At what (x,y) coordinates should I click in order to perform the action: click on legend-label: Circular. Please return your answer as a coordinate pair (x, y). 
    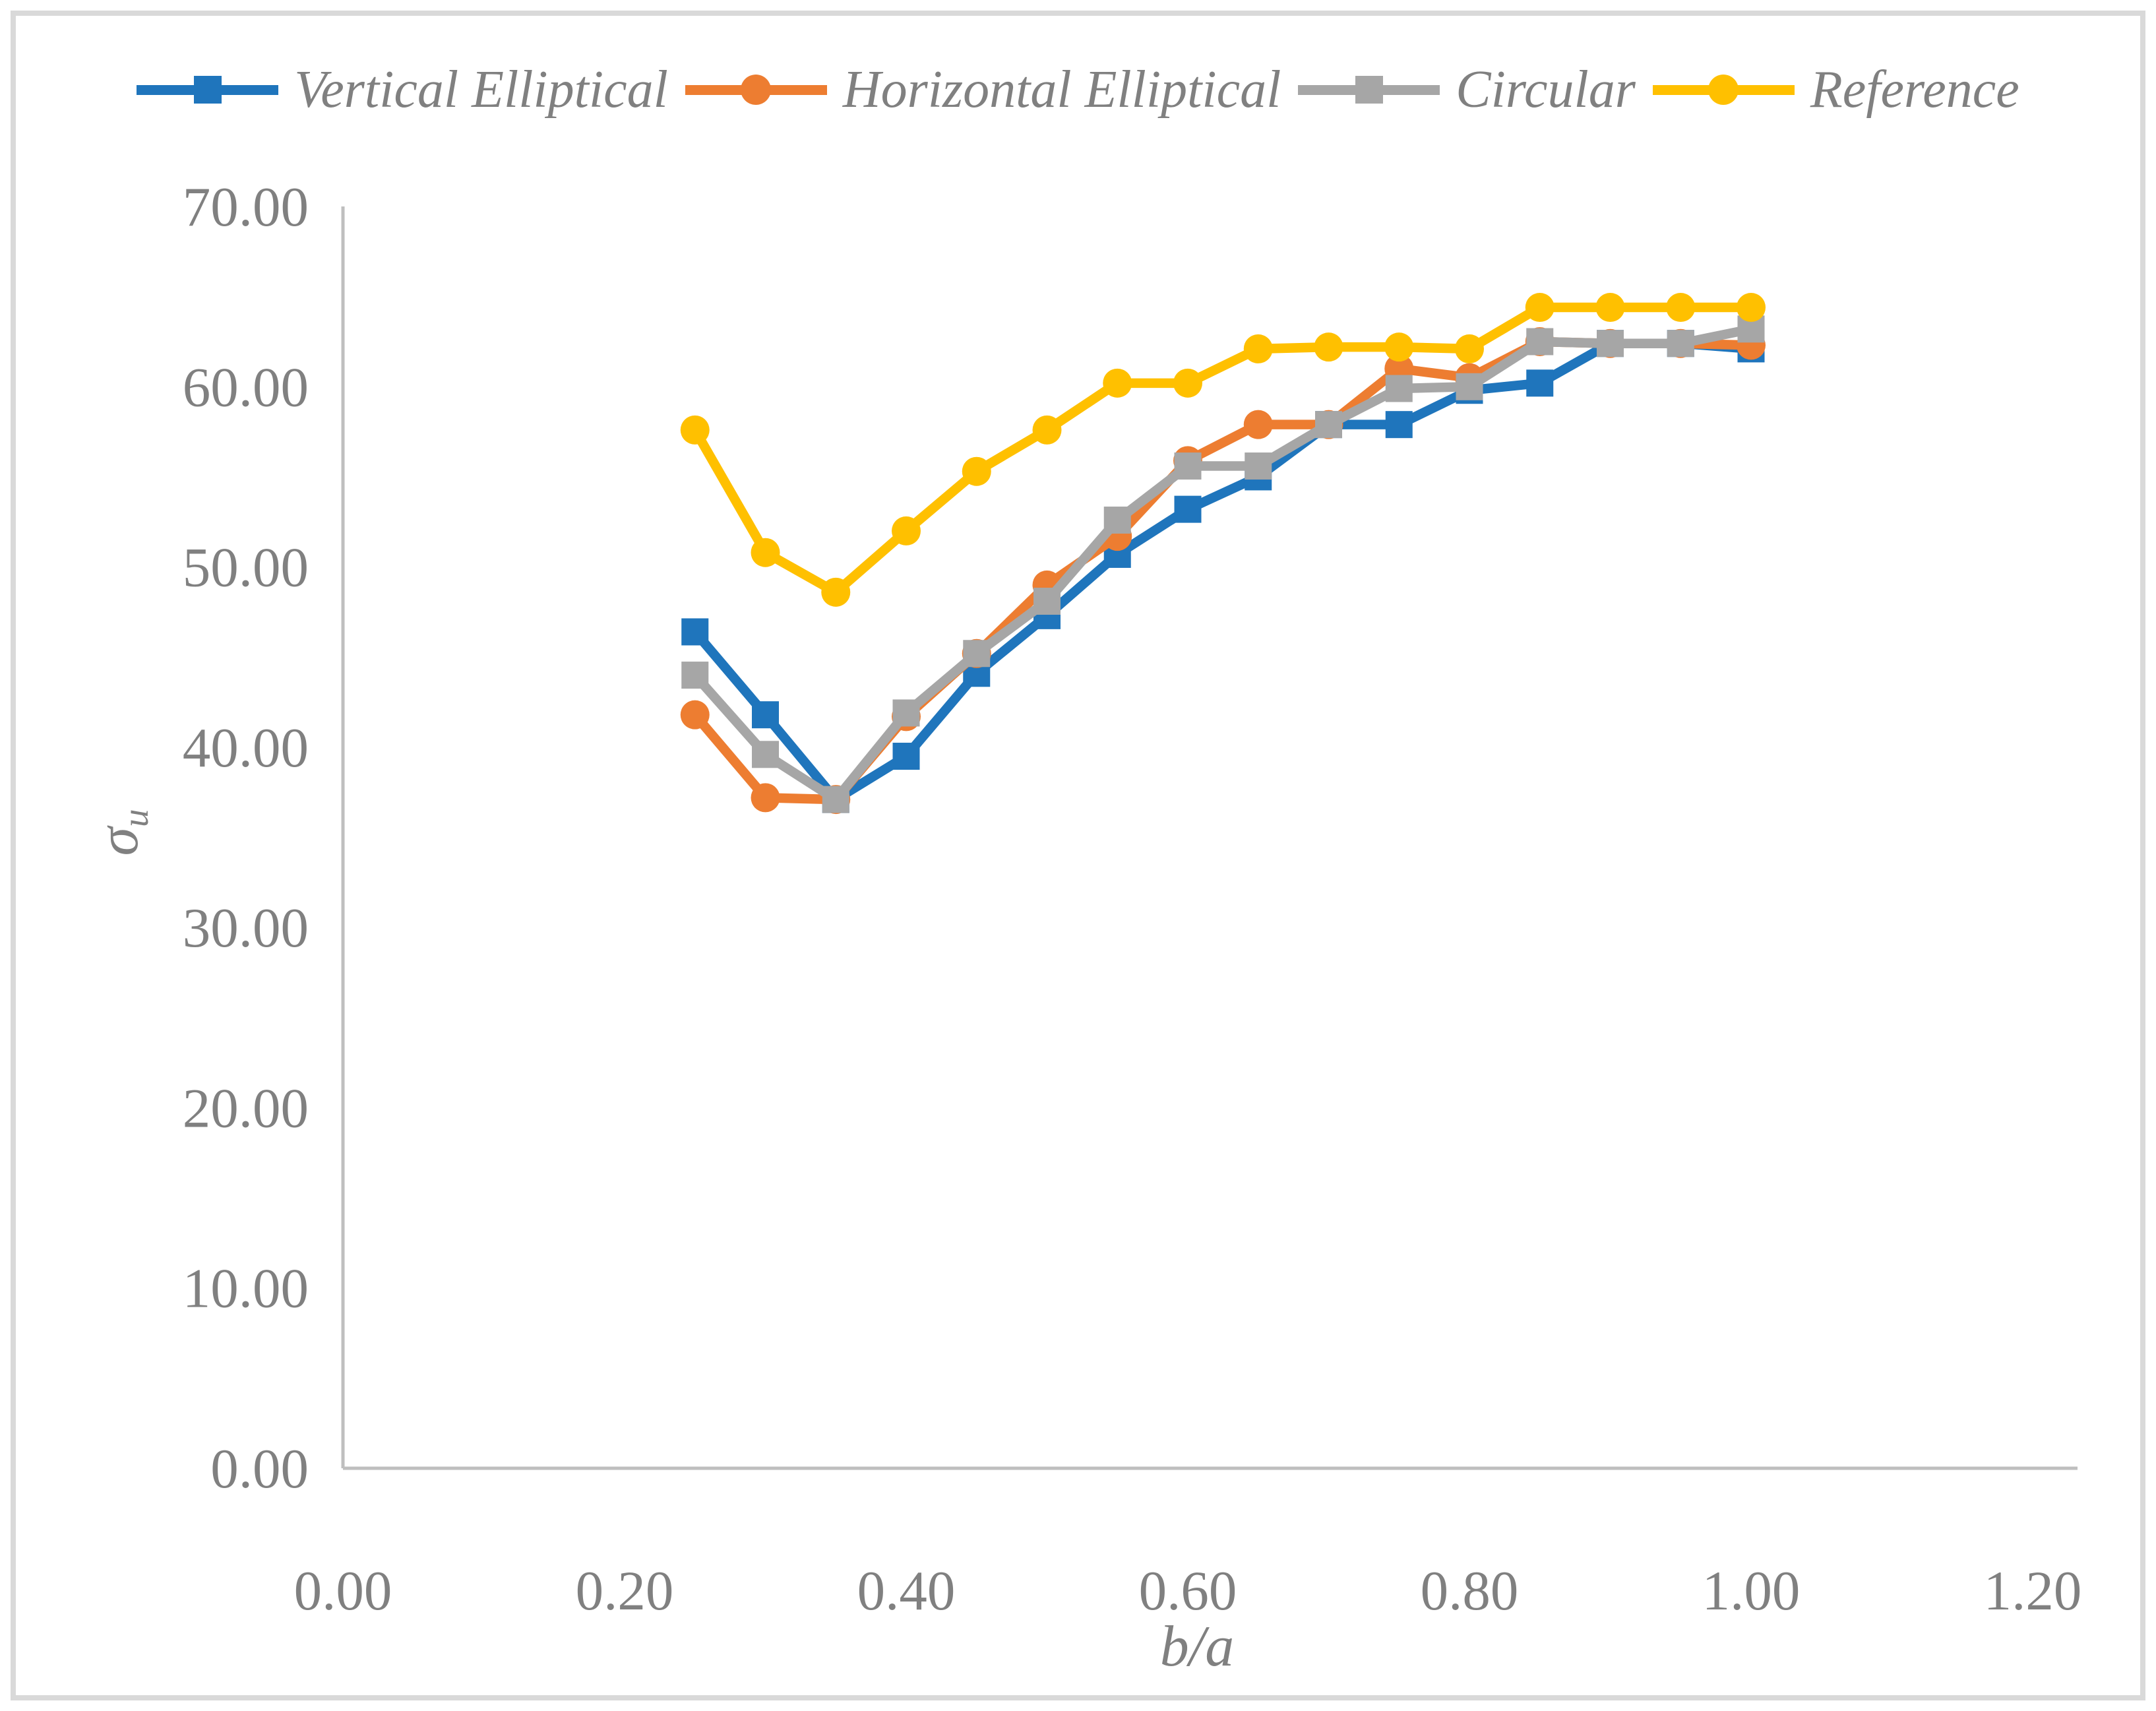
    Looking at the image, I should click on (1546, 90).